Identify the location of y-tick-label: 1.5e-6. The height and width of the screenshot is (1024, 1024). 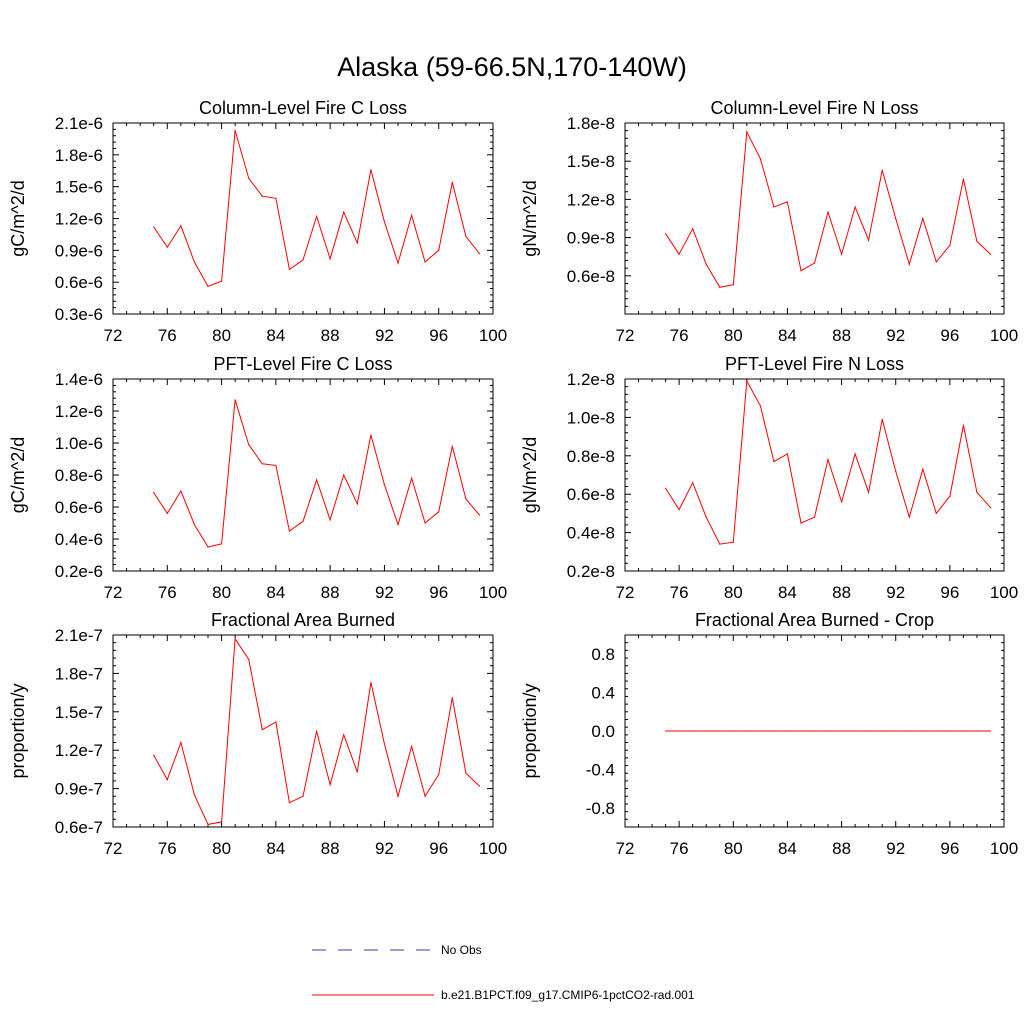
(79, 187).